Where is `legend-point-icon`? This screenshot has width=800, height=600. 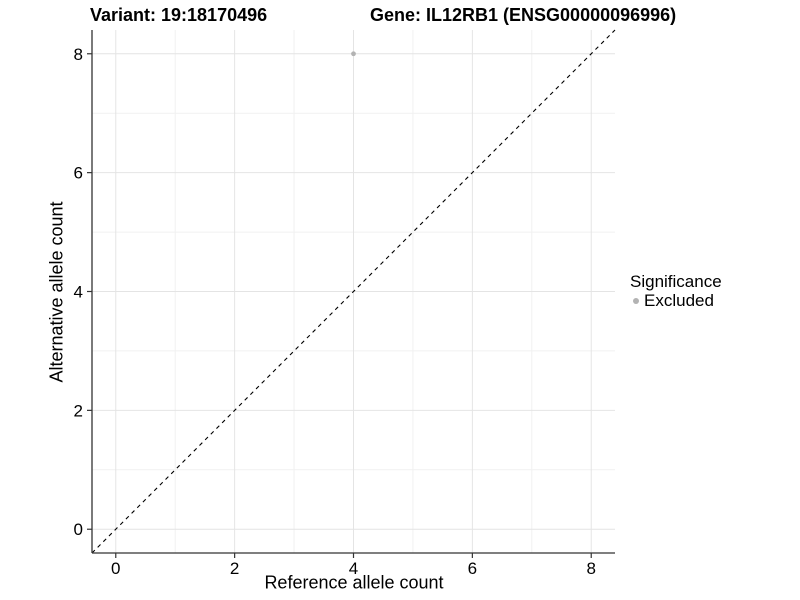
legend-point-icon is located at coordinates (636, 300).